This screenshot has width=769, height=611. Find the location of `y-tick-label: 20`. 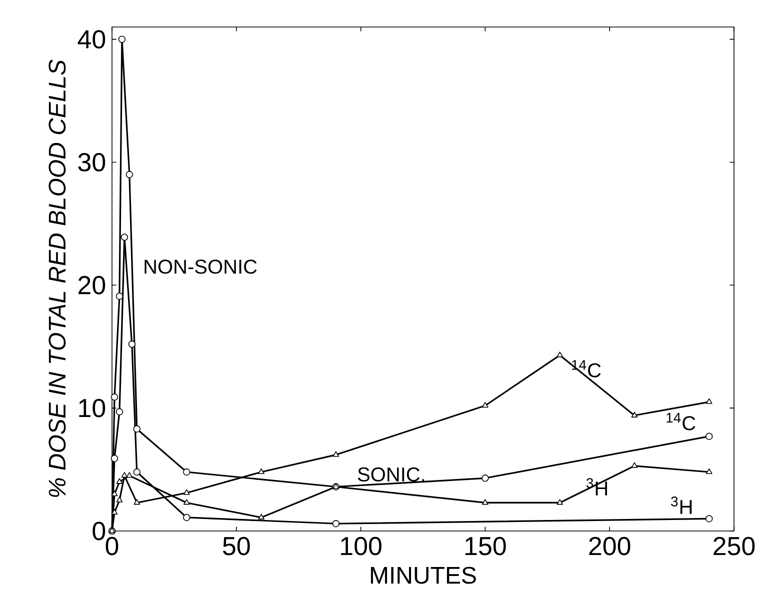

y-tick-label: 20 is located at coordinates (92, 285).